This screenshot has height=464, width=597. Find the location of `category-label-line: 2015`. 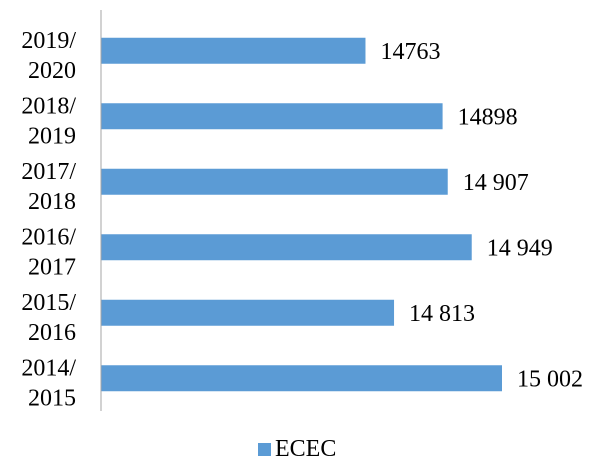

category-label-line: 2015 is located at coordinates (52, 398).